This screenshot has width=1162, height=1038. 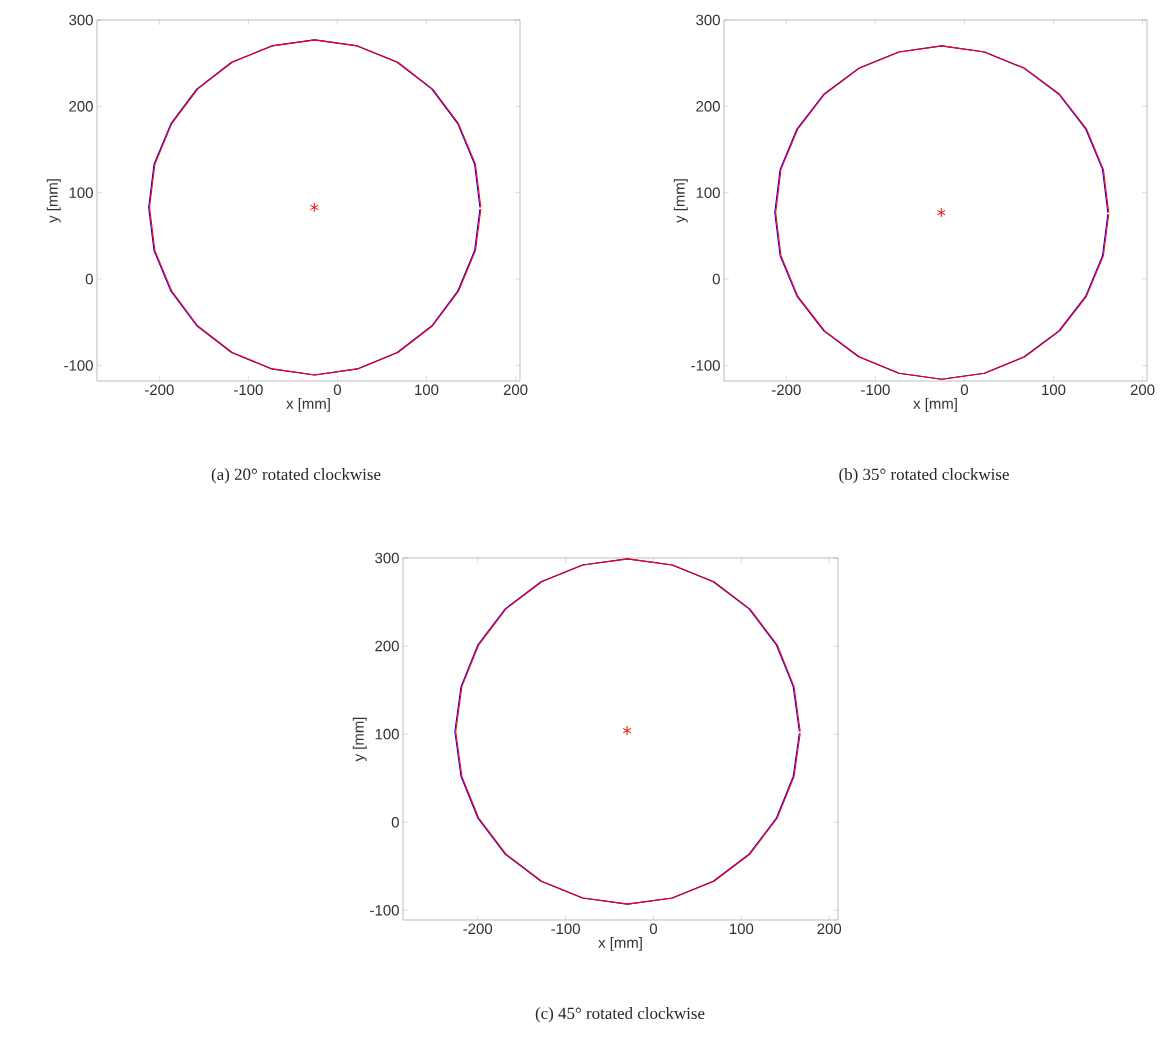 I want to click on text: (a) 20° rotated clockwise, so click(x=296, y=476).